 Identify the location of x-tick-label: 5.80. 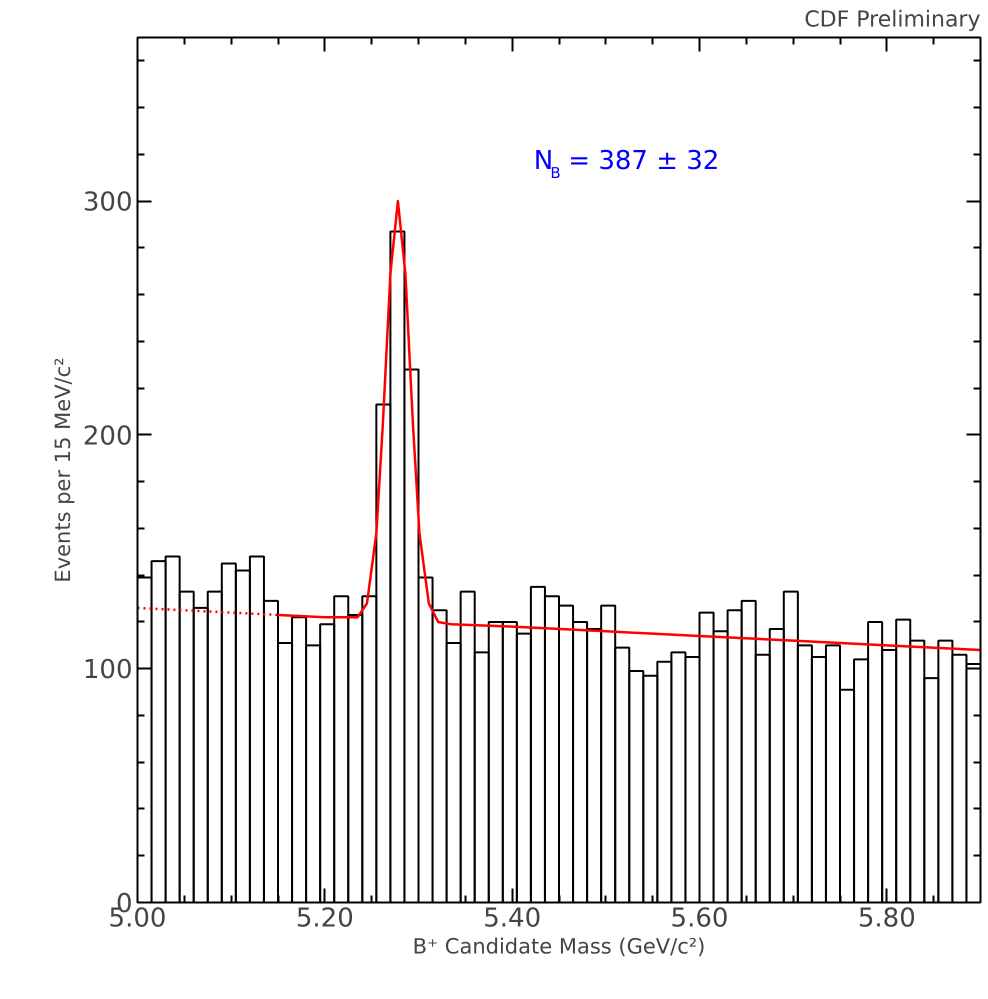
(887, 919).